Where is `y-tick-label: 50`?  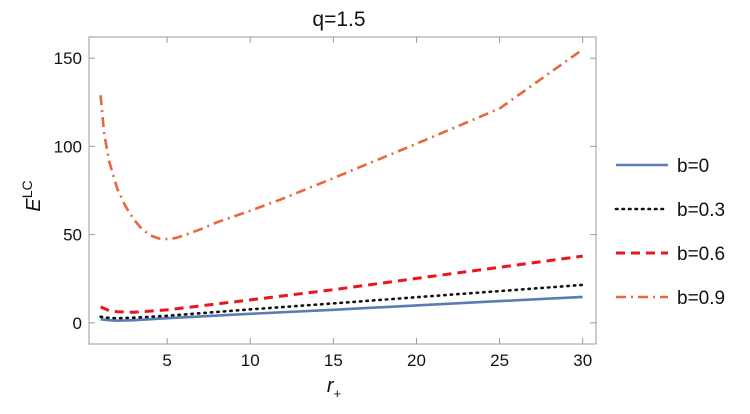
y-tick-label: 50 is located at coordinates (72, 235).